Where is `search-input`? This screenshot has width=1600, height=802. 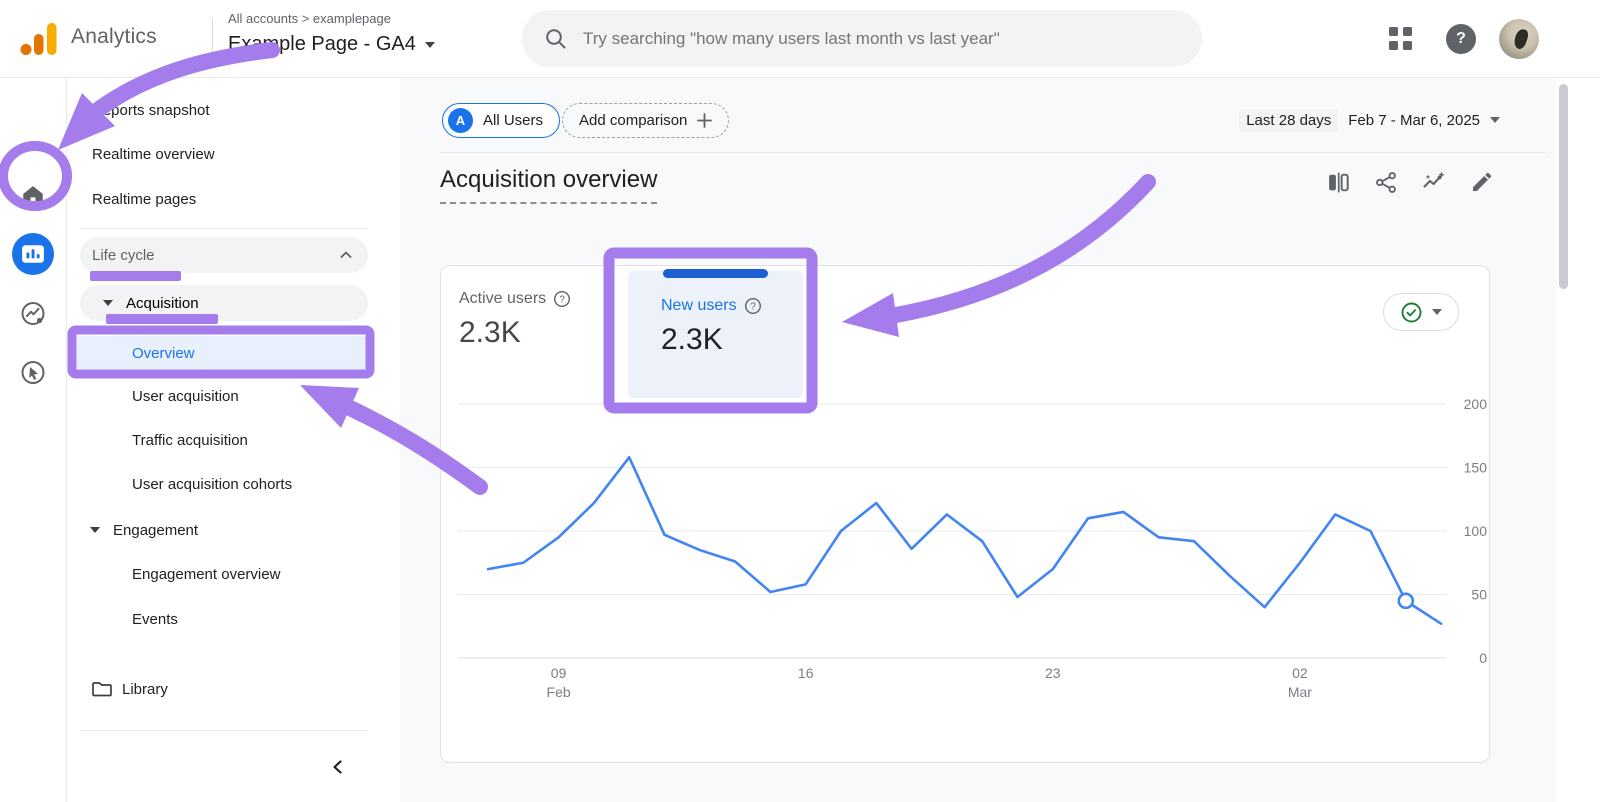 search-input is located at coordinates (881, 38).